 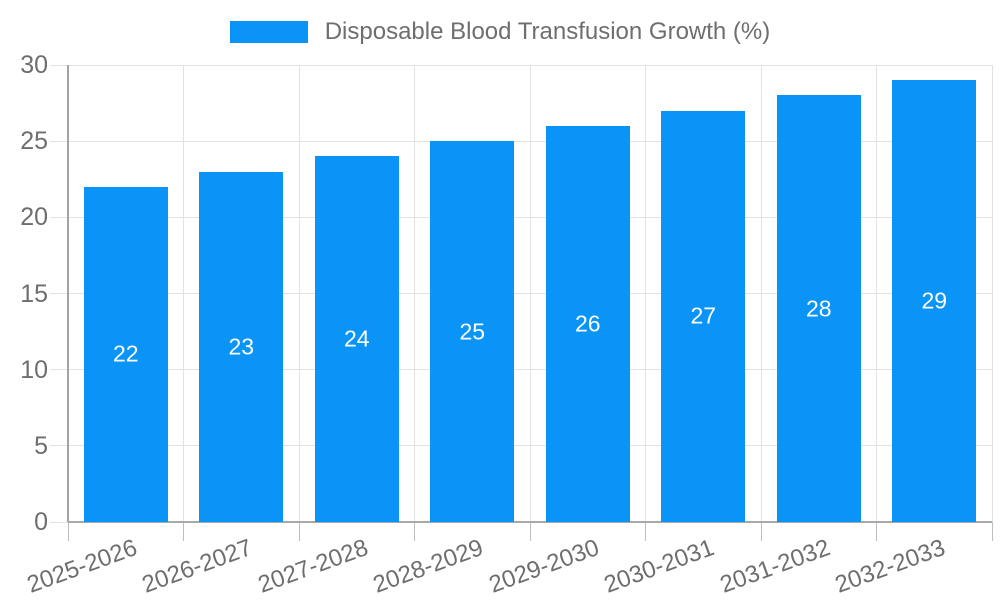 What do you see at coordinates (198, 566) in the screenshot?
I see `x-tick-label: 2026-2027` at bounding box center [198, 566].